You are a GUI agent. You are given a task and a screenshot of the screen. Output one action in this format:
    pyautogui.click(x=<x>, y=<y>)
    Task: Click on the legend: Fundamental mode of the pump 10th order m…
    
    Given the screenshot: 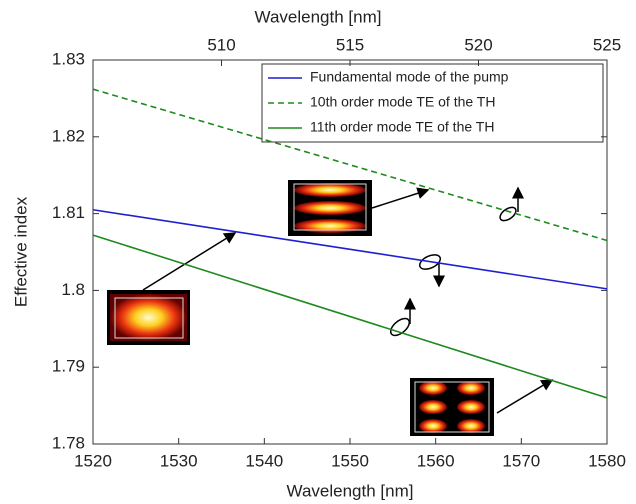 What is the action you would take?
    pyautogui.click(x=432, y=103)
    